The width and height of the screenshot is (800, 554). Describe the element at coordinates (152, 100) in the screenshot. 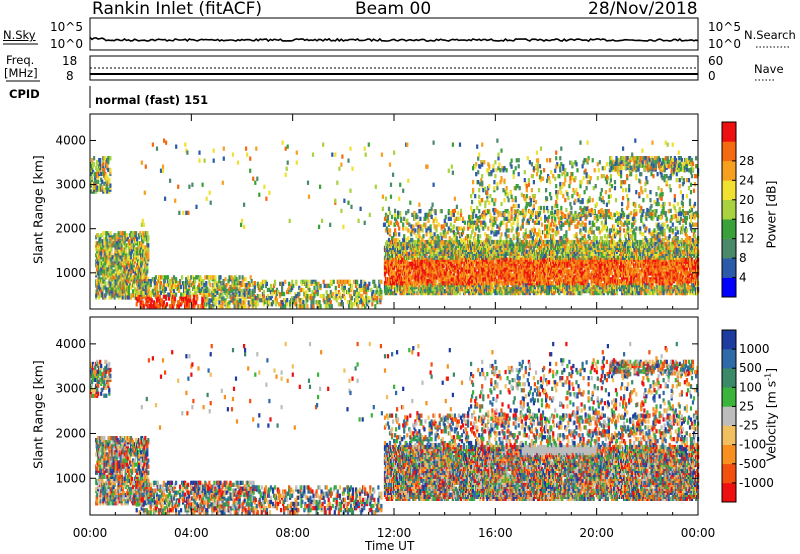

I see `cpid-value: normal (fast) 151` at that location.